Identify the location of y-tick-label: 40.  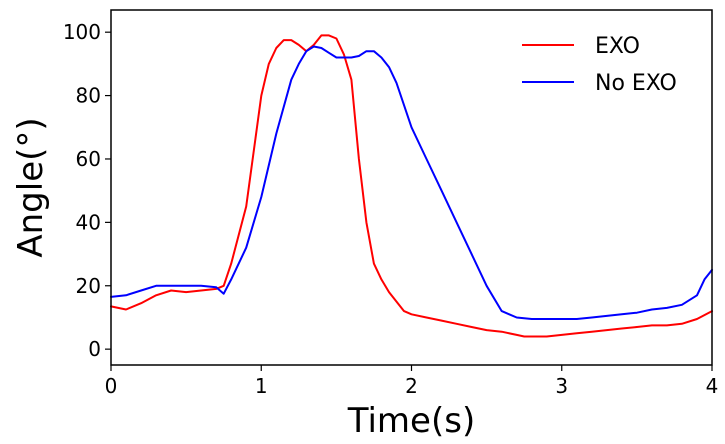
(88, 222).